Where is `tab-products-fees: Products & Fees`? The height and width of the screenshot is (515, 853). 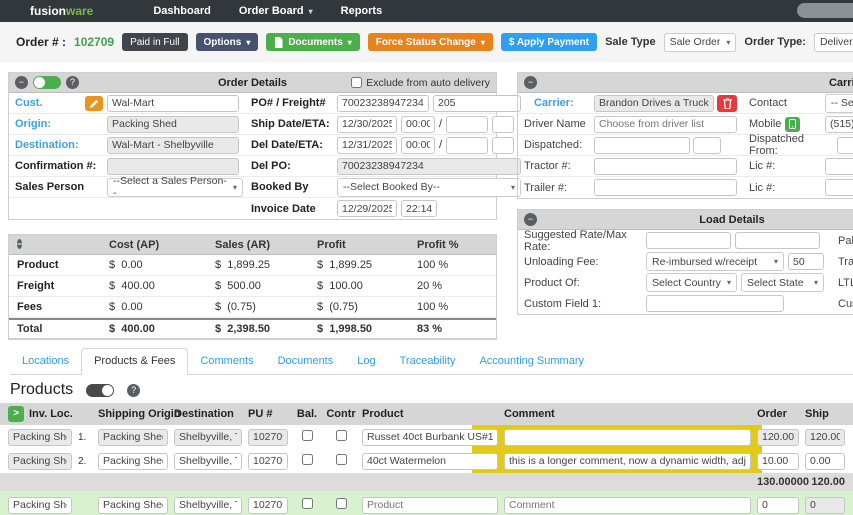 tab-products-fees: Products & Fees is located at coordinates (135, 361).